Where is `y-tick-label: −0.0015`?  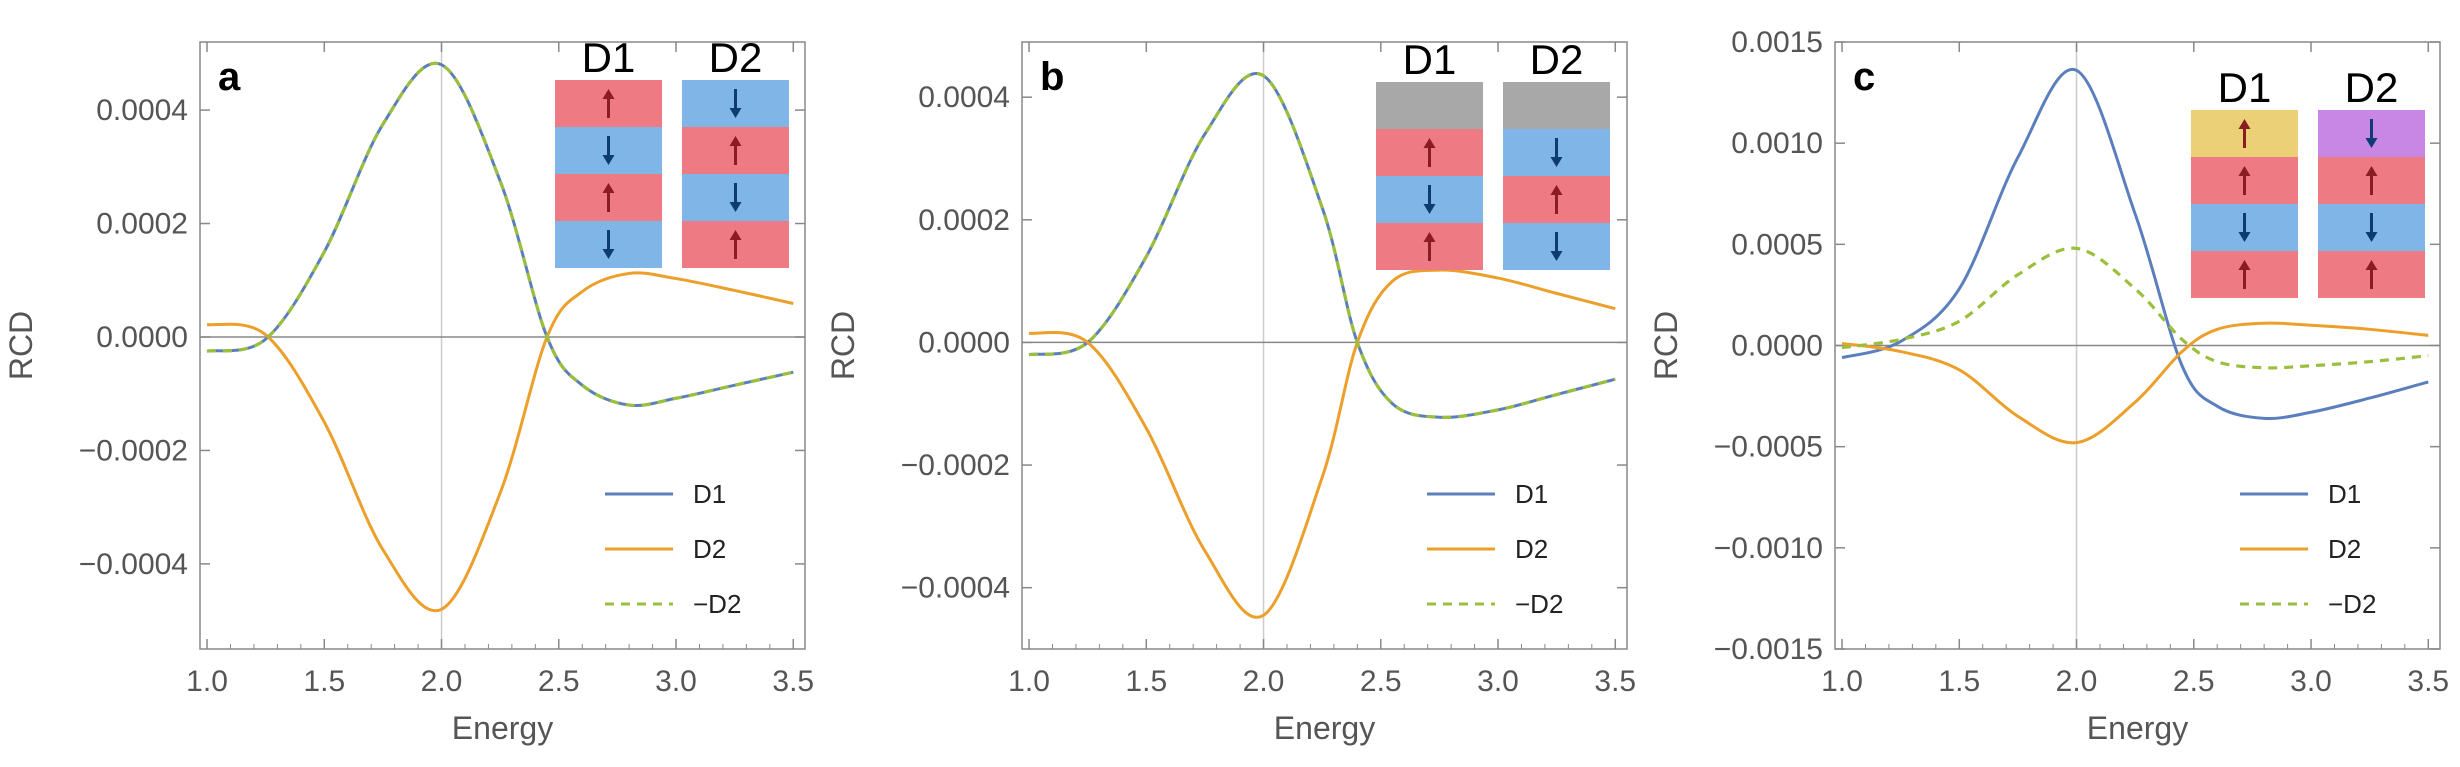
y-tick-label: −0.0015 is located at coordinates (1768, 649).